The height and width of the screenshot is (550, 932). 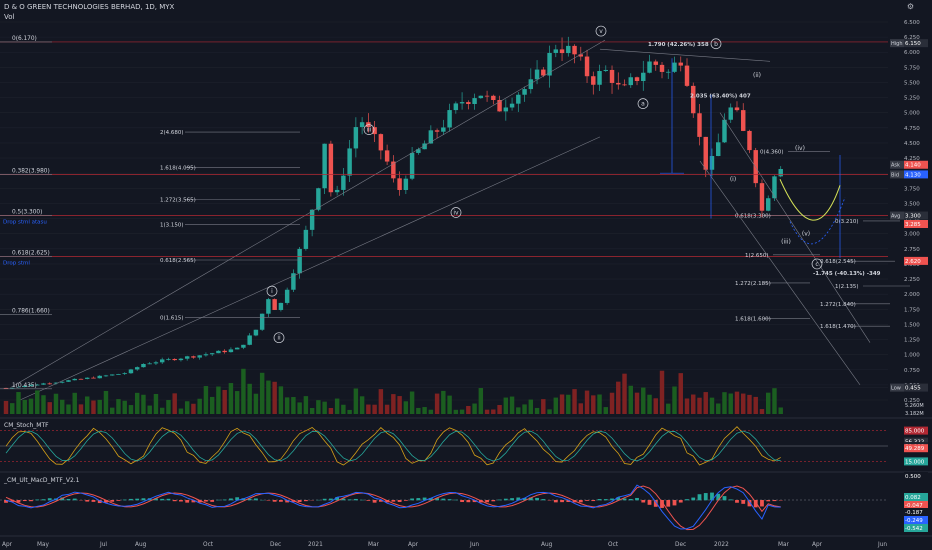 What do you see at coordinates (24, 386) in the screenshot?
I see `fib-label: 1(0.435)` at bounding box center [24, 386].